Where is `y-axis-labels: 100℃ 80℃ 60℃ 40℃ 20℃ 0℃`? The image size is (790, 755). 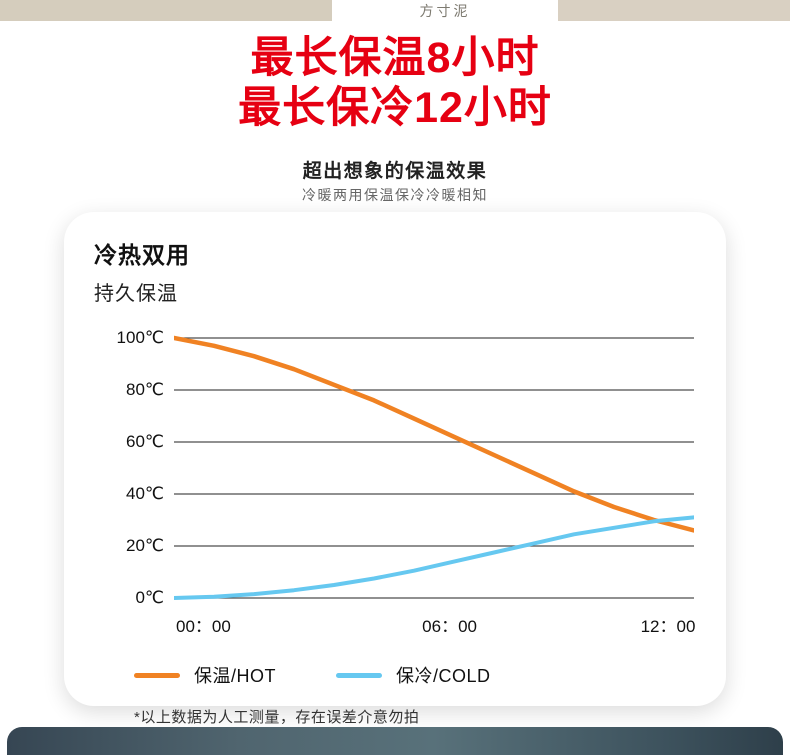
y-axis-labels: 100℃ 80℃ 60℃ 40℃ 20℃ 0℃ is located at coordinates (138, 468).